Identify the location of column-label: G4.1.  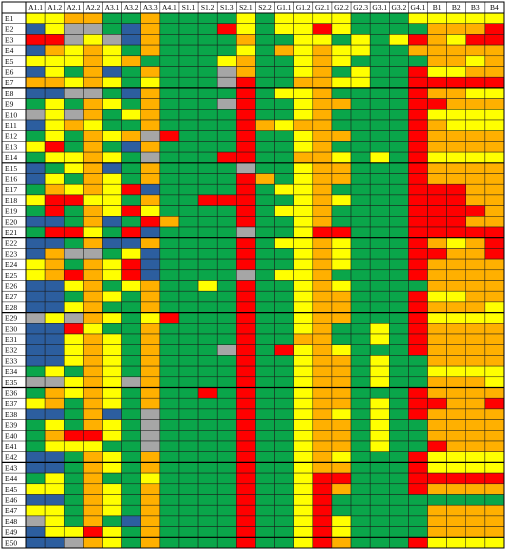
(418, 7).